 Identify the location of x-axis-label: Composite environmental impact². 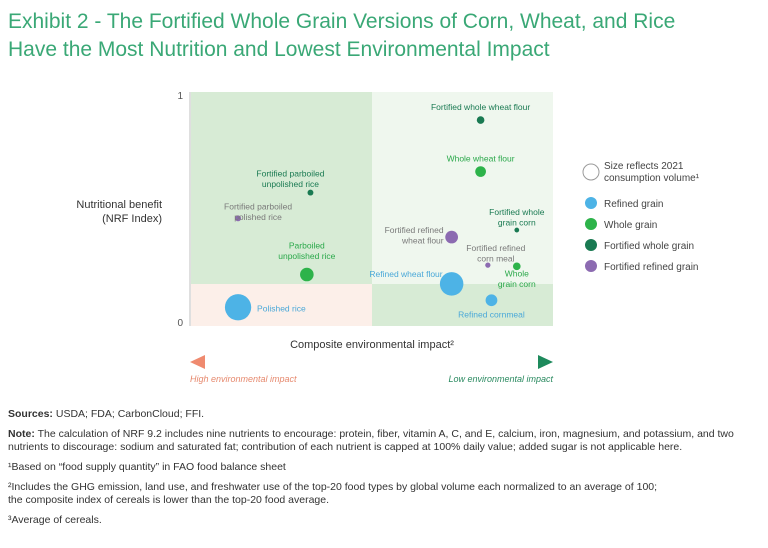
(372, 345).